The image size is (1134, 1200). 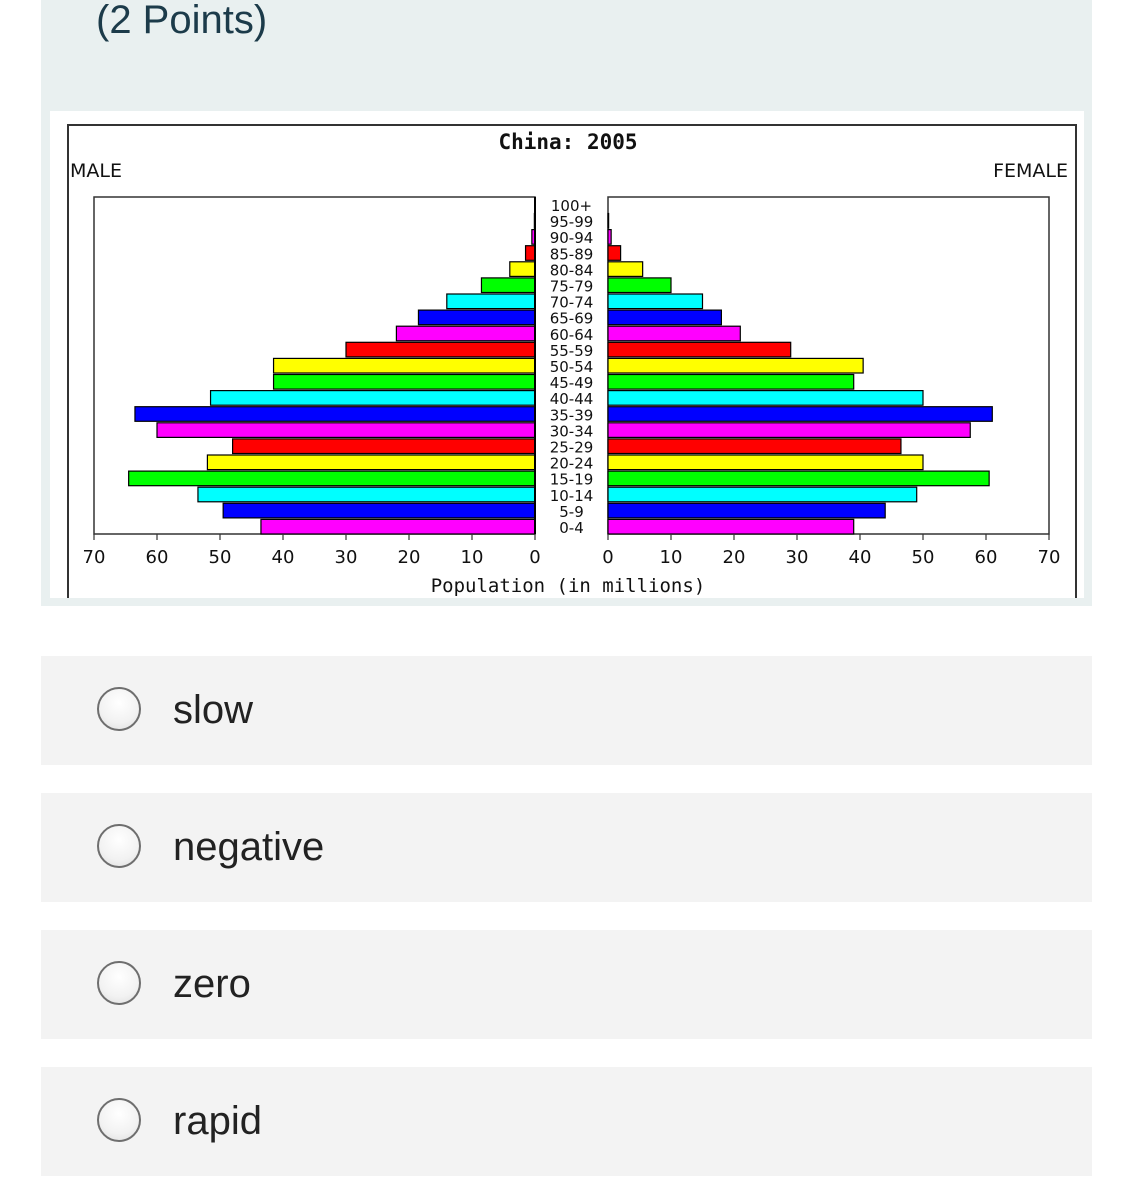 I want to click on age-group-label: 80-84, so click(x=572, y=270).